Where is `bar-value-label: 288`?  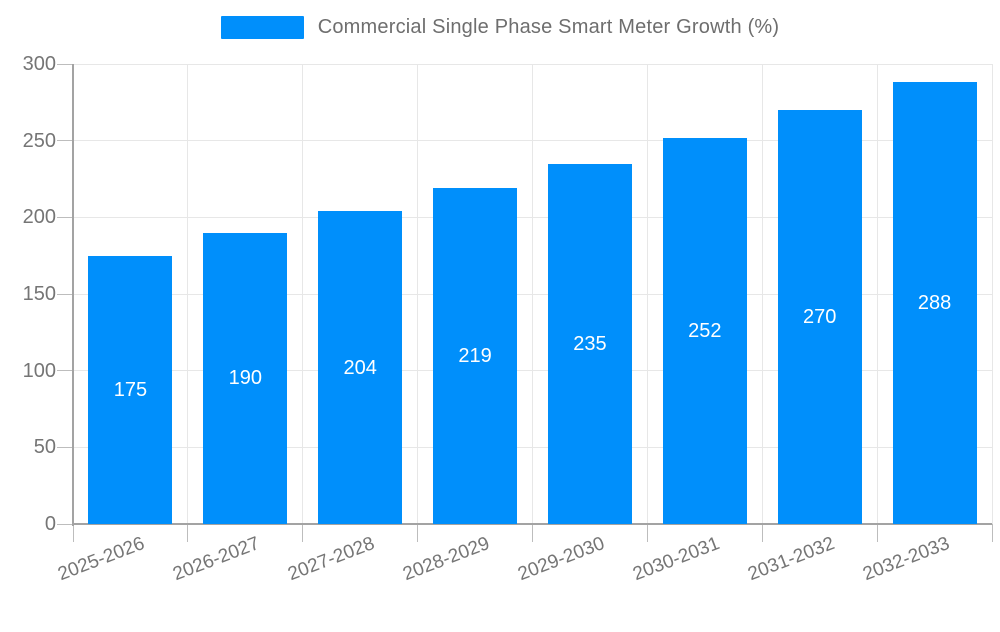 bar-value-label: 288 is located at coordinates (934, 303).